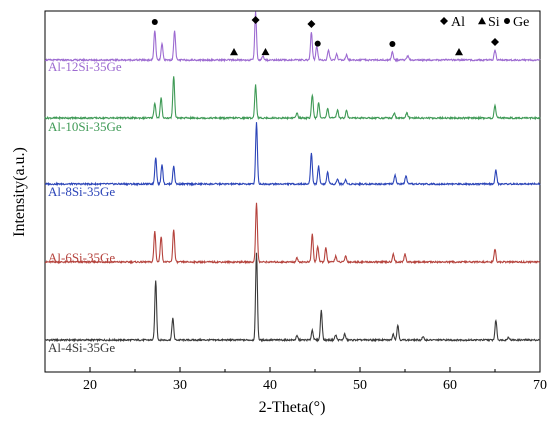 Image resolution: width=550 pixels, height=423 pixels. I want to click on series-label-al-4si-35ge: Al-4Si-35Ge, so click(81, 347).